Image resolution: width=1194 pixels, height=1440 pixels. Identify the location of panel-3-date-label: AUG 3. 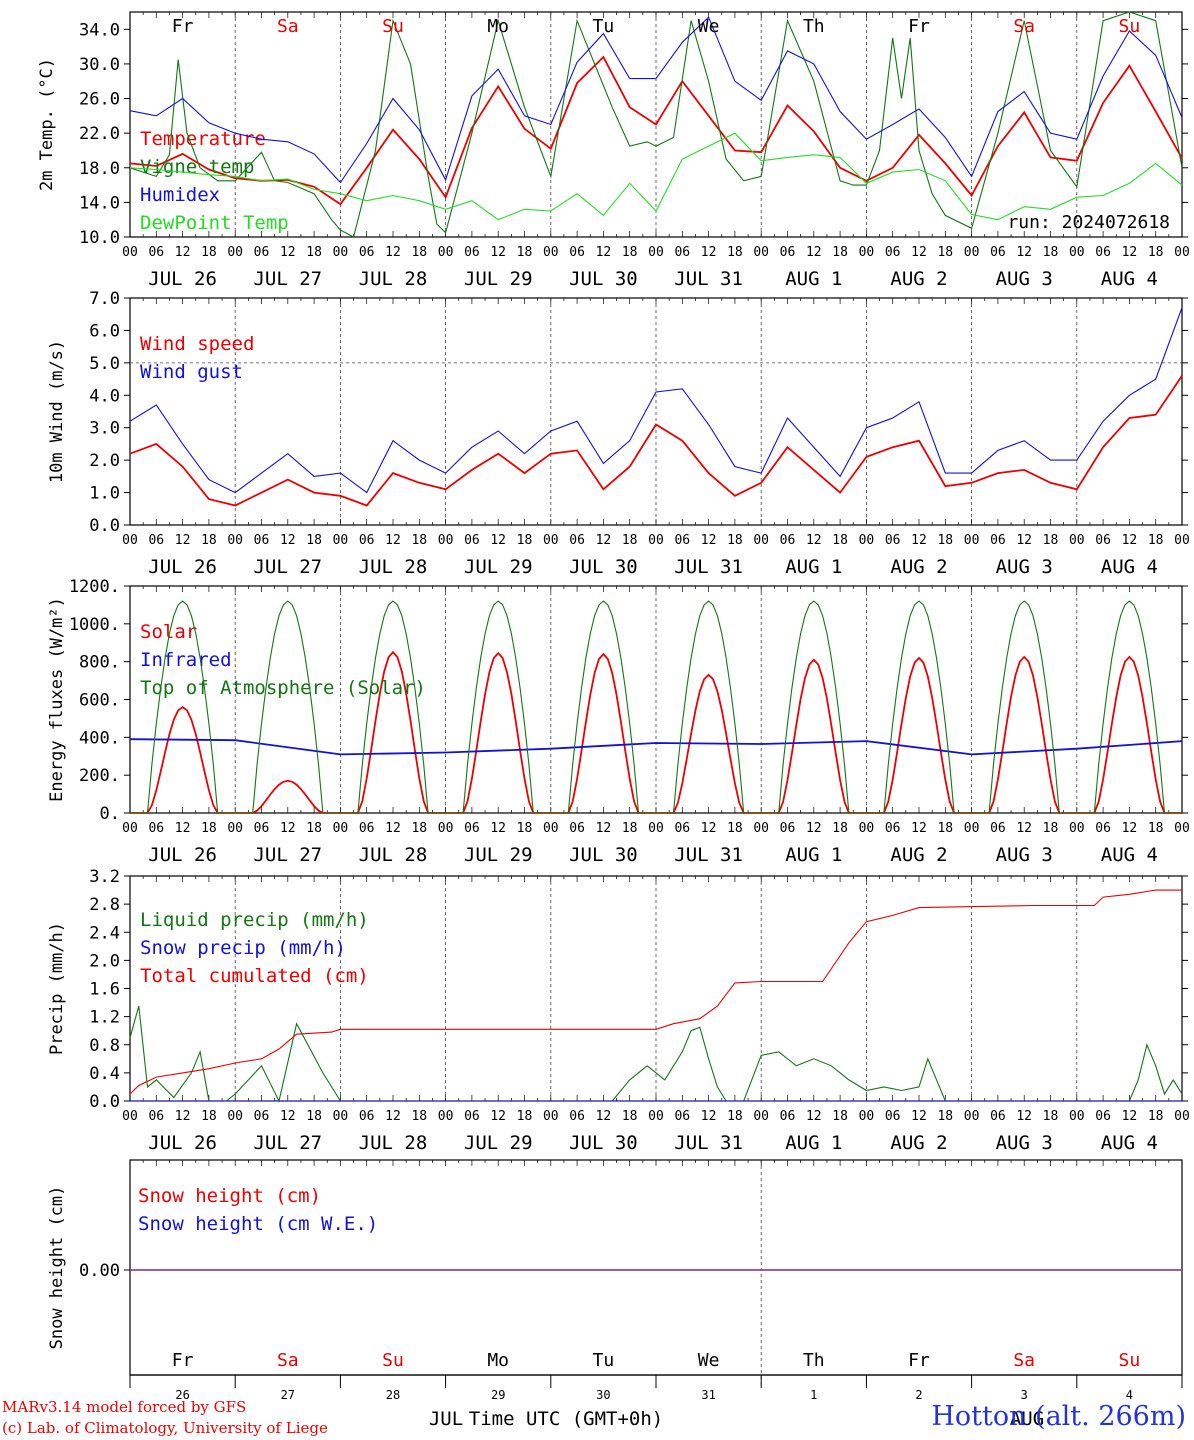
(1024, 1143).